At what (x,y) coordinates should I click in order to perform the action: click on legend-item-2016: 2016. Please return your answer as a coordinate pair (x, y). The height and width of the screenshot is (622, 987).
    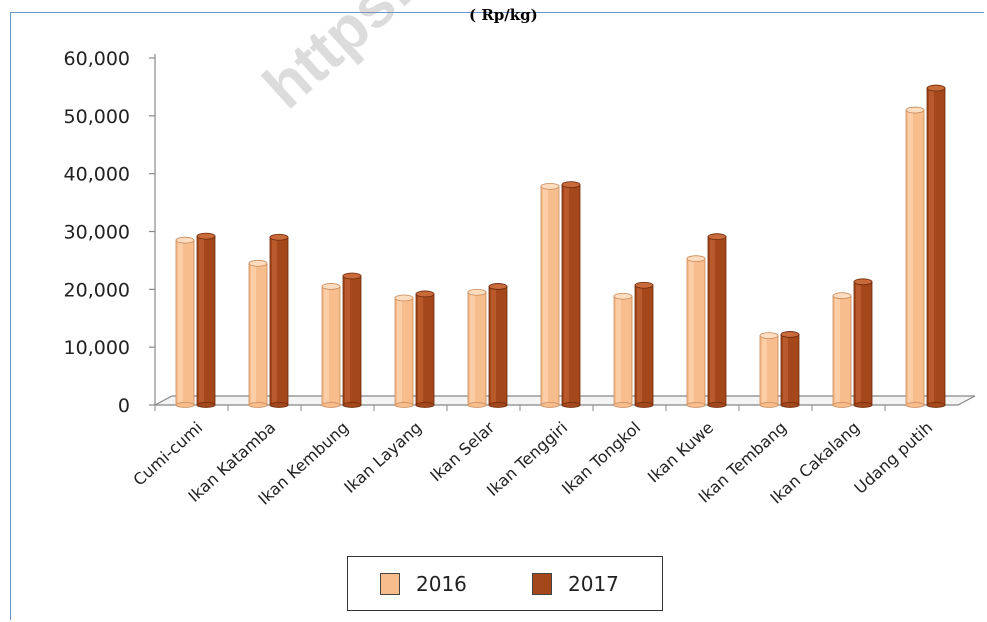
    Looking at the image, I should click on (423, 584).